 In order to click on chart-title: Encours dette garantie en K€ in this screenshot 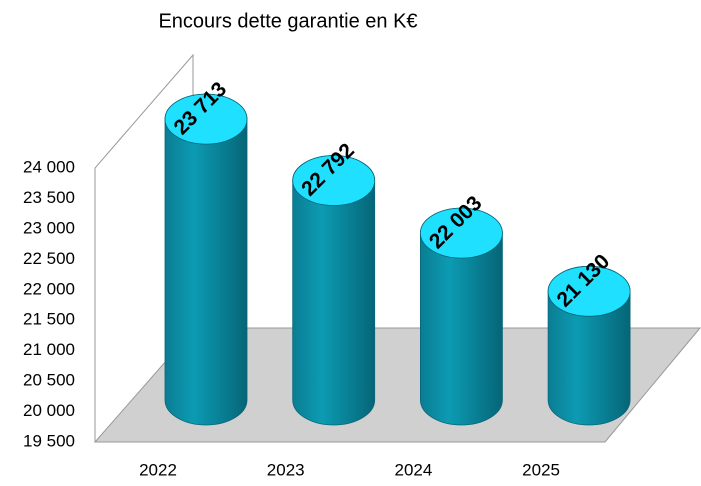, I will do `click(287, 21)`.